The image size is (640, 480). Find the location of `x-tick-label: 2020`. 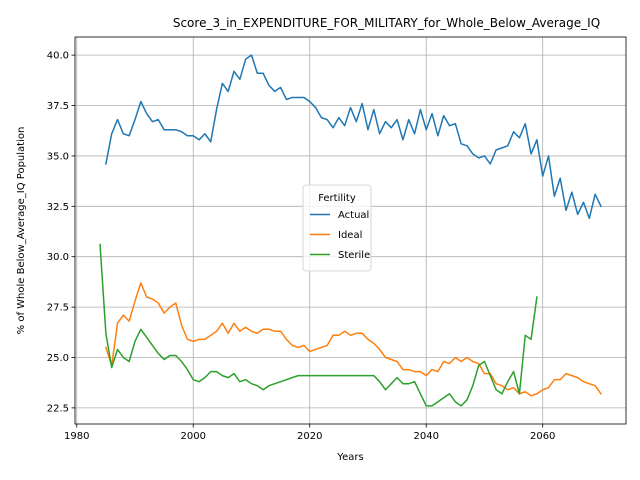

x-tick-label: 2020 is located at coordinates (309, 436).